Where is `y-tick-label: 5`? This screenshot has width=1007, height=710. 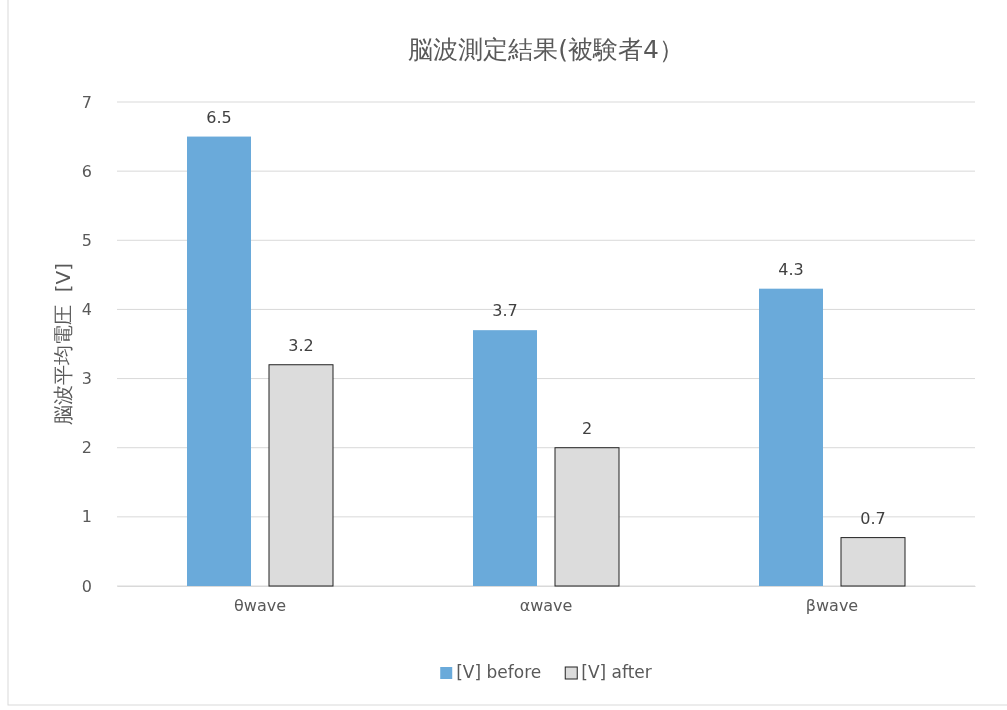
y-tick-label: 5 is located at coordinates (86, 240).